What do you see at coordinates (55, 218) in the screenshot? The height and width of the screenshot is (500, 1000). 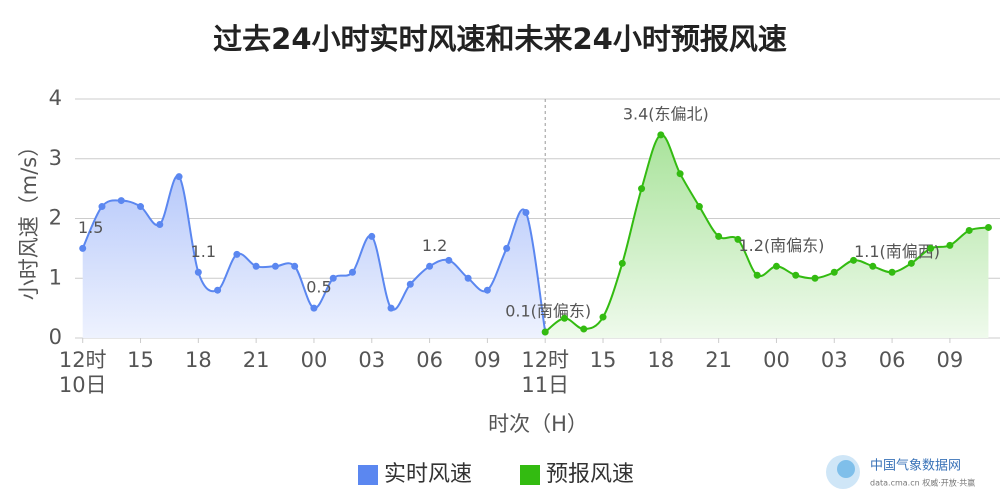 I see `y-tick-label: 2` at bounding box center [55, 218].